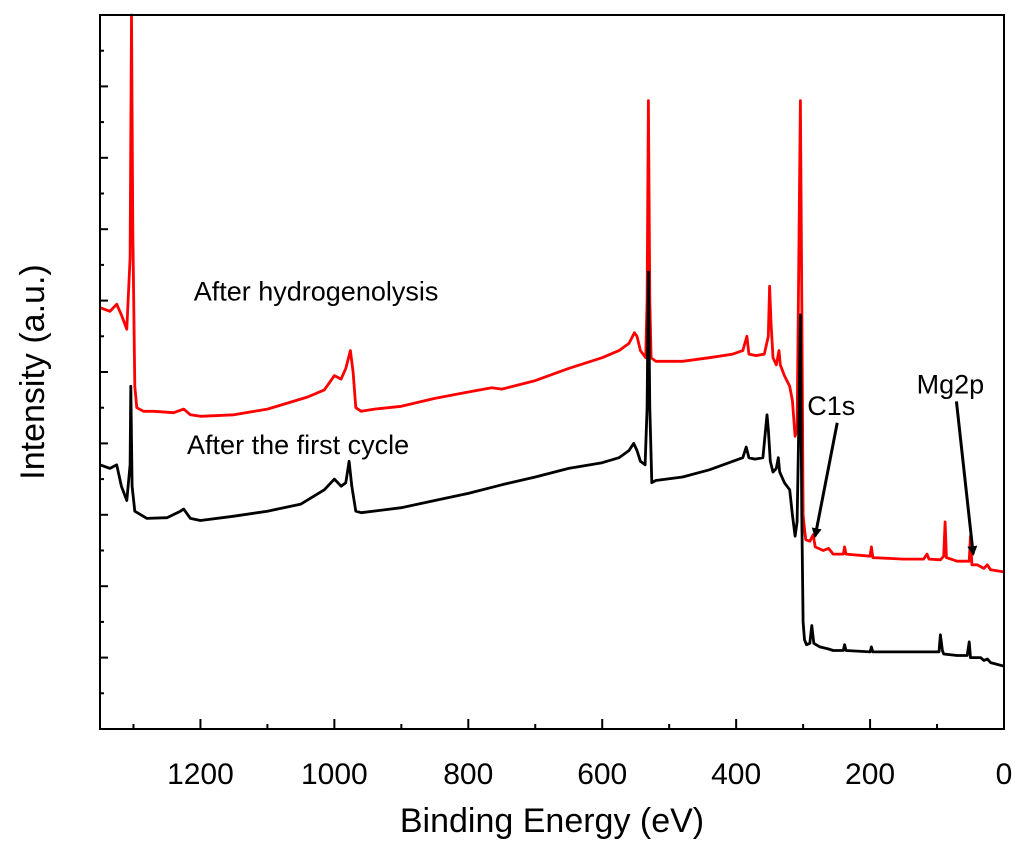 The height and width of the screenshot is (858, 1017). Describe the element at coordinates (951, 384) in the screenshot. I see `annotation-mg2p: Mg2p` at that location.